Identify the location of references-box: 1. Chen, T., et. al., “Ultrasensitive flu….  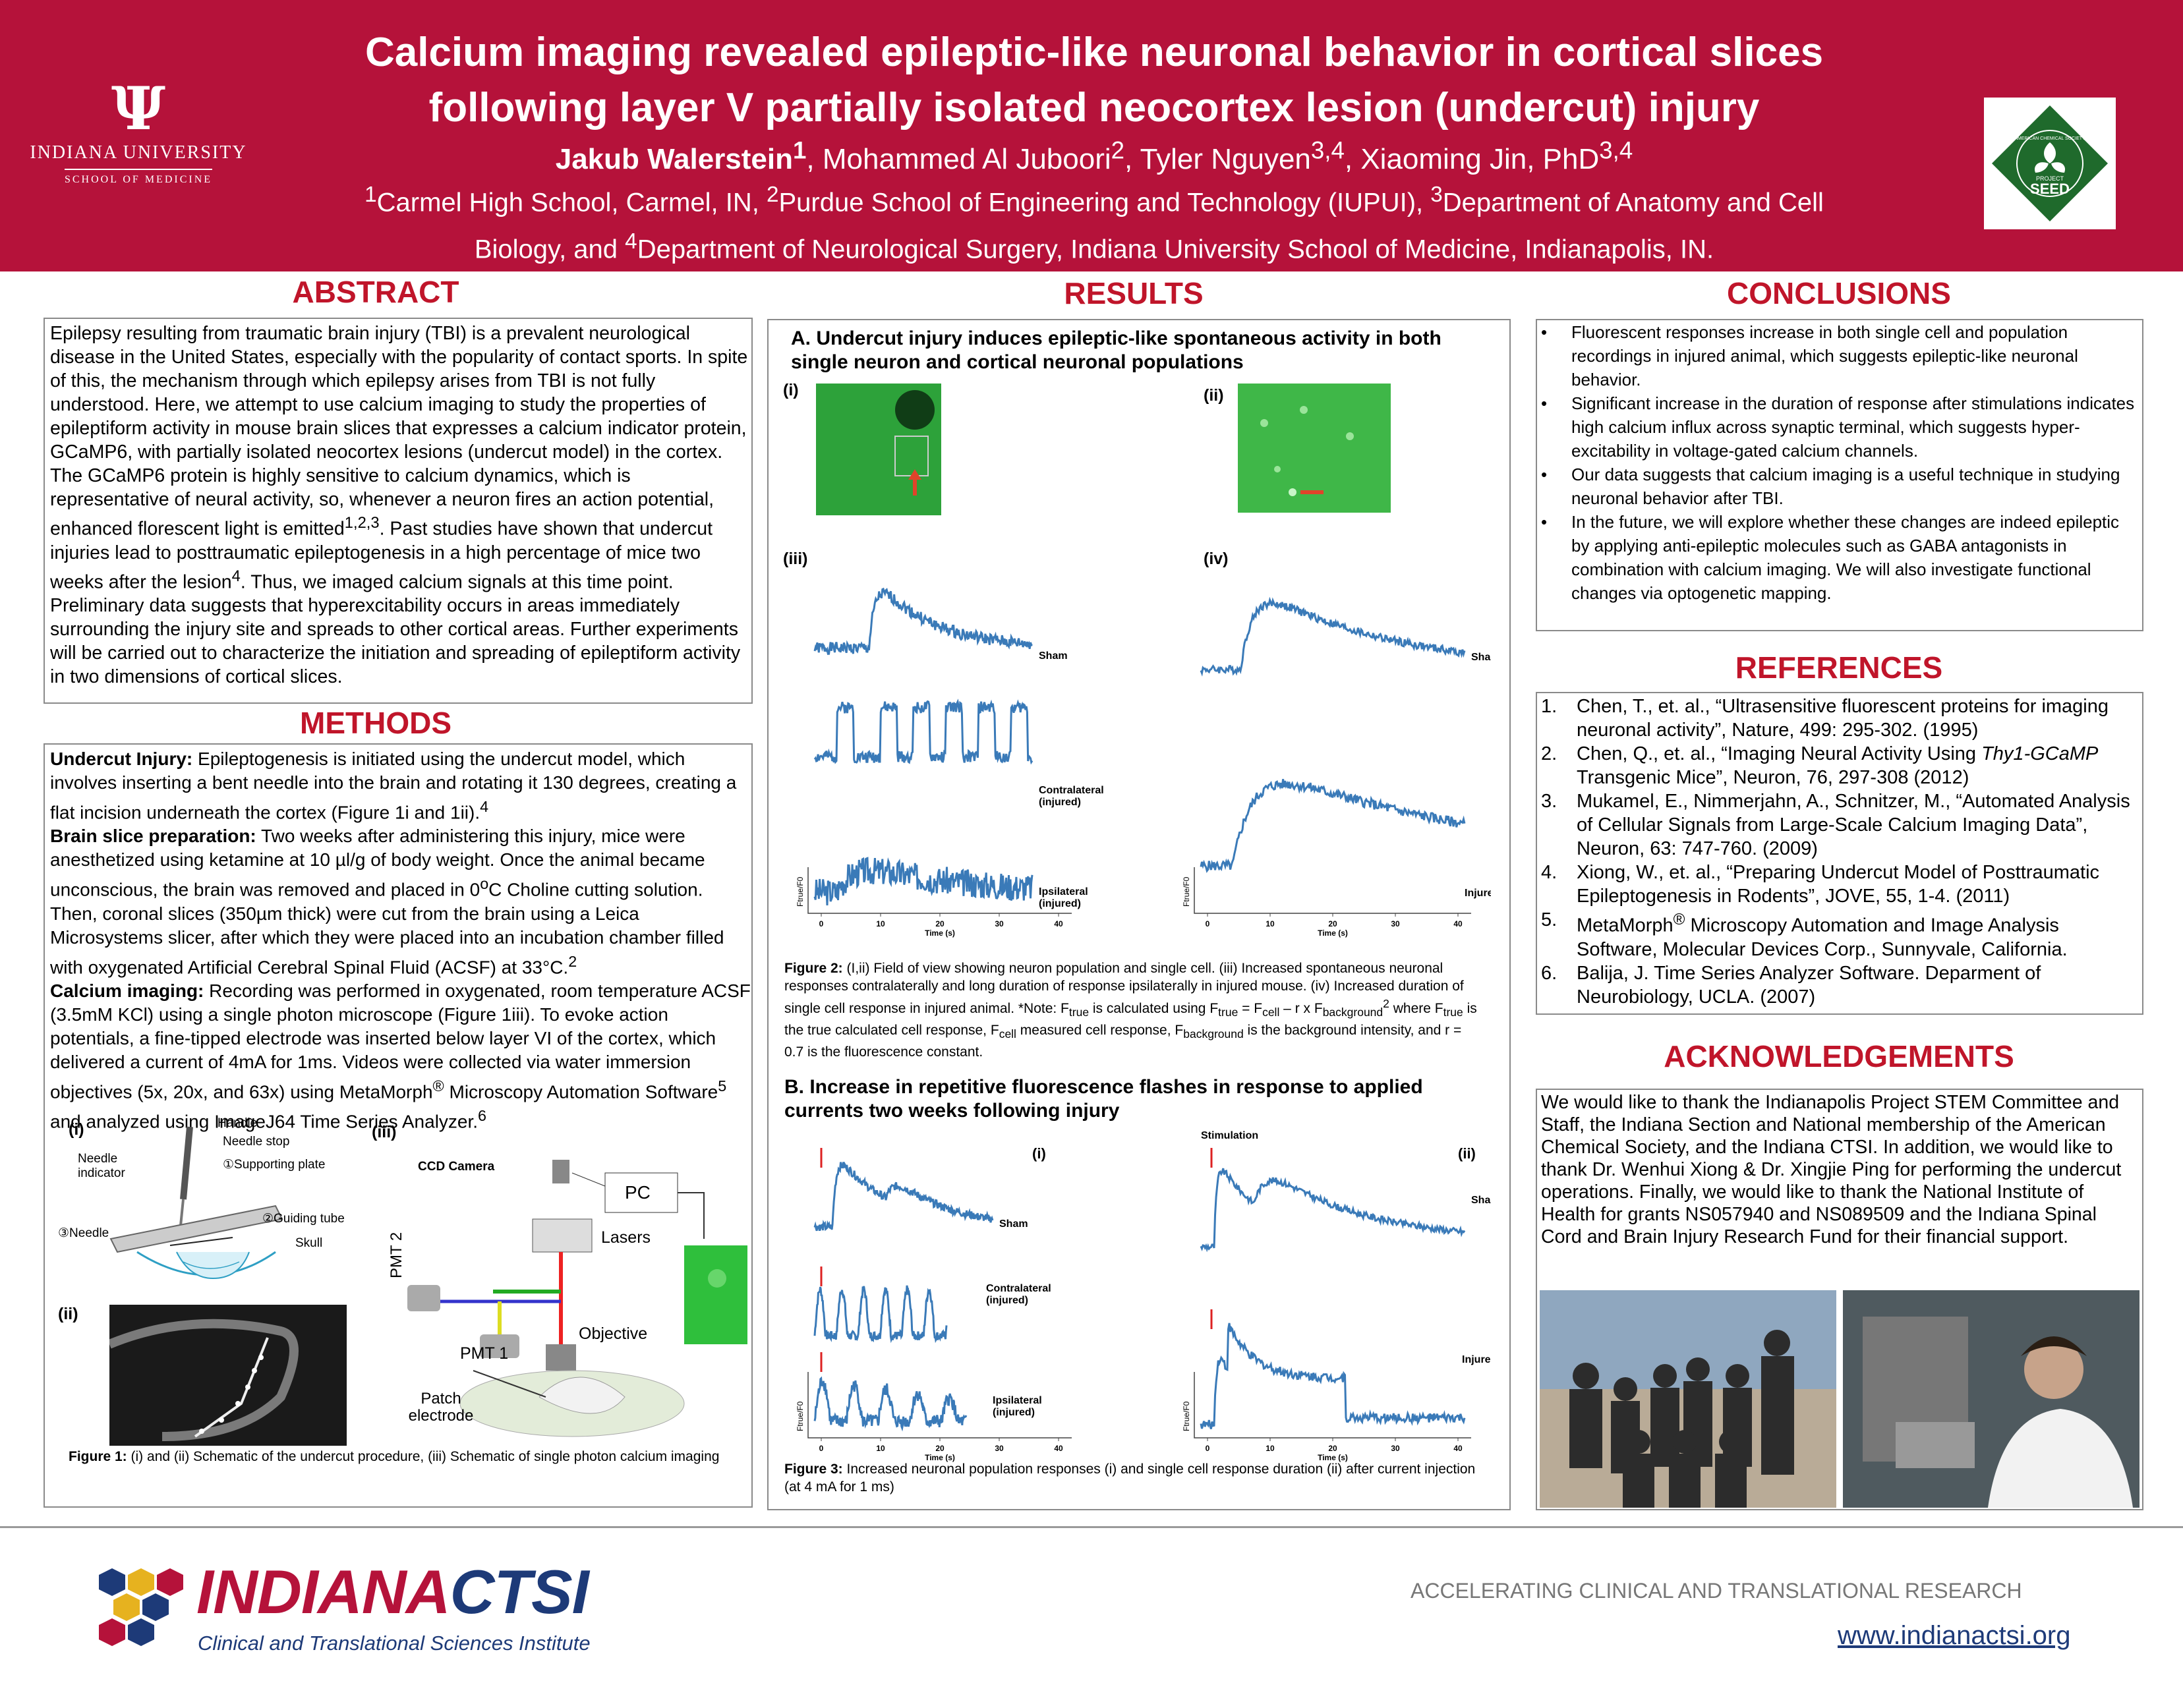
(1839, 853).